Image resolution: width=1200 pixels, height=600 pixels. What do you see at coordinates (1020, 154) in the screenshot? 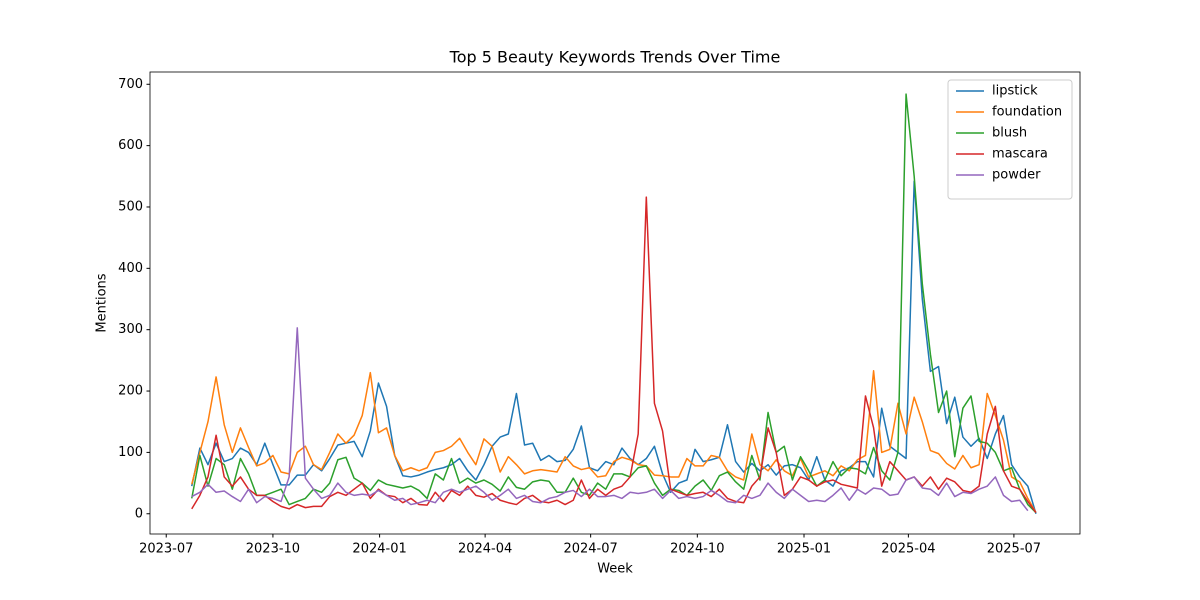
I see `legend-label: mascara` at bounding box center [1020, 154].